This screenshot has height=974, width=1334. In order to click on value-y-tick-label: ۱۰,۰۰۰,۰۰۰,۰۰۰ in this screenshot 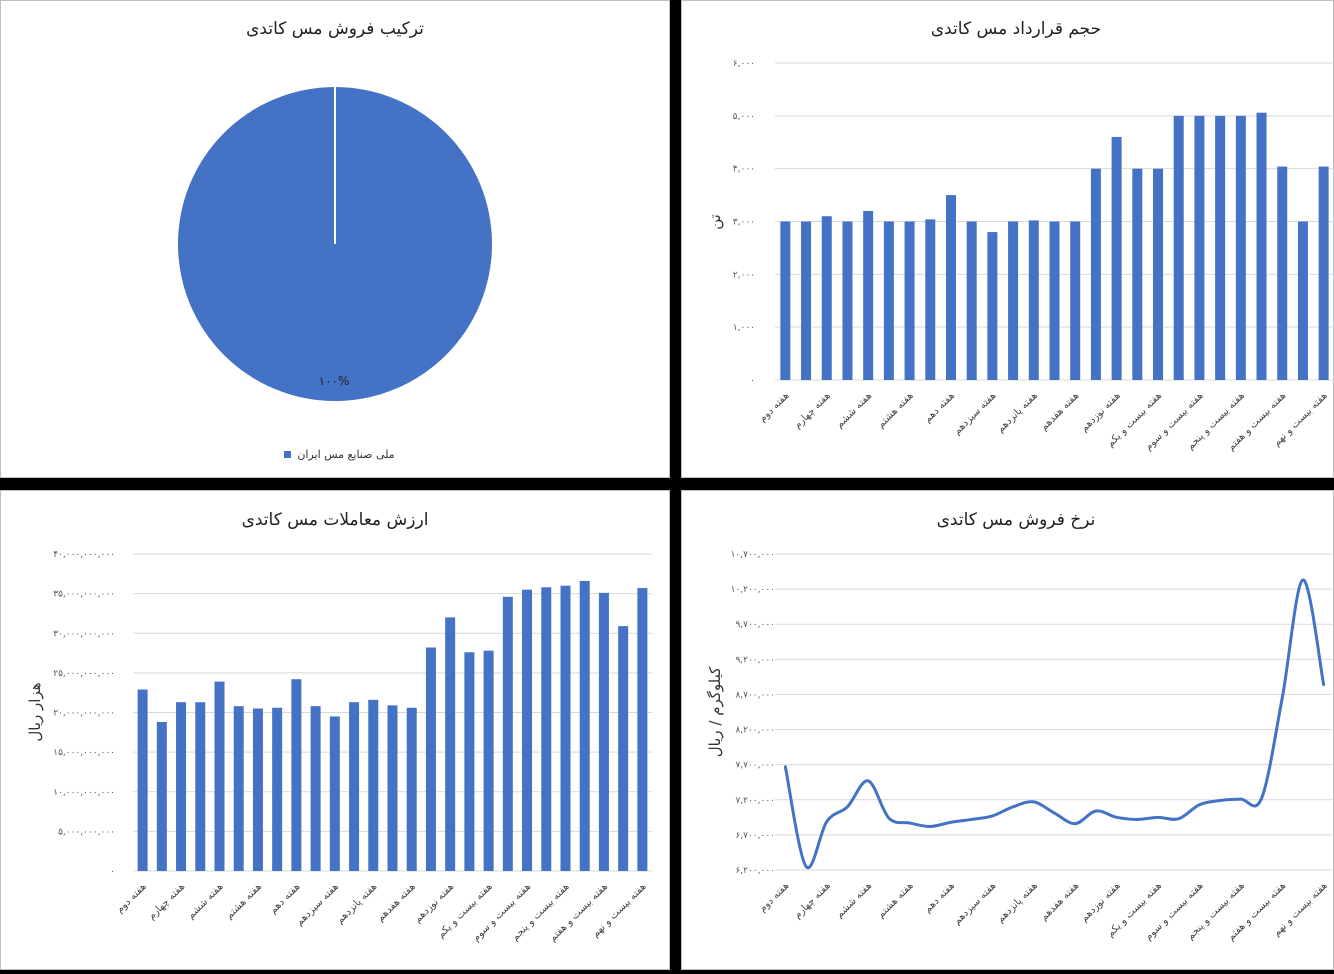, I will do `click(84, 793)`.